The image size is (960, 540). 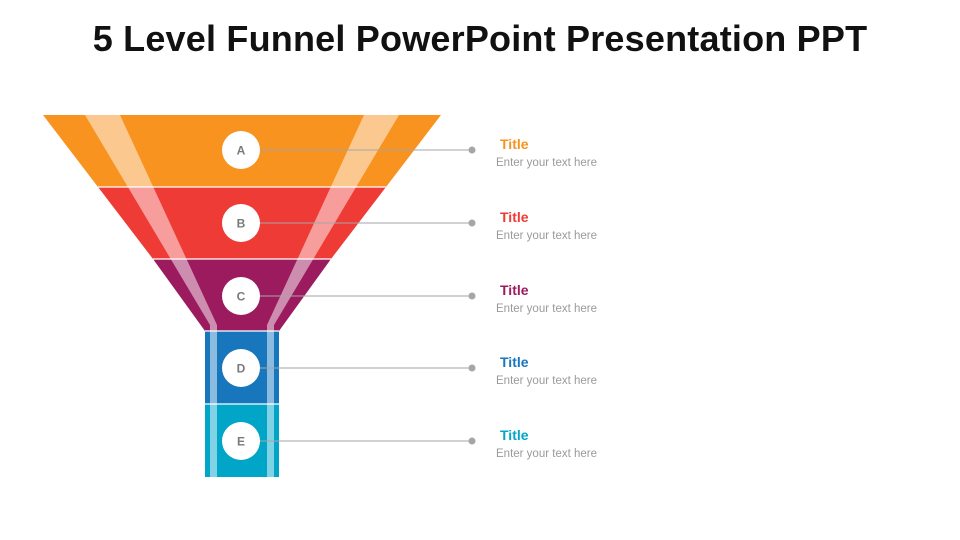 I want to click on level-description-e: Enter your text here, so click(x=546, y=454).